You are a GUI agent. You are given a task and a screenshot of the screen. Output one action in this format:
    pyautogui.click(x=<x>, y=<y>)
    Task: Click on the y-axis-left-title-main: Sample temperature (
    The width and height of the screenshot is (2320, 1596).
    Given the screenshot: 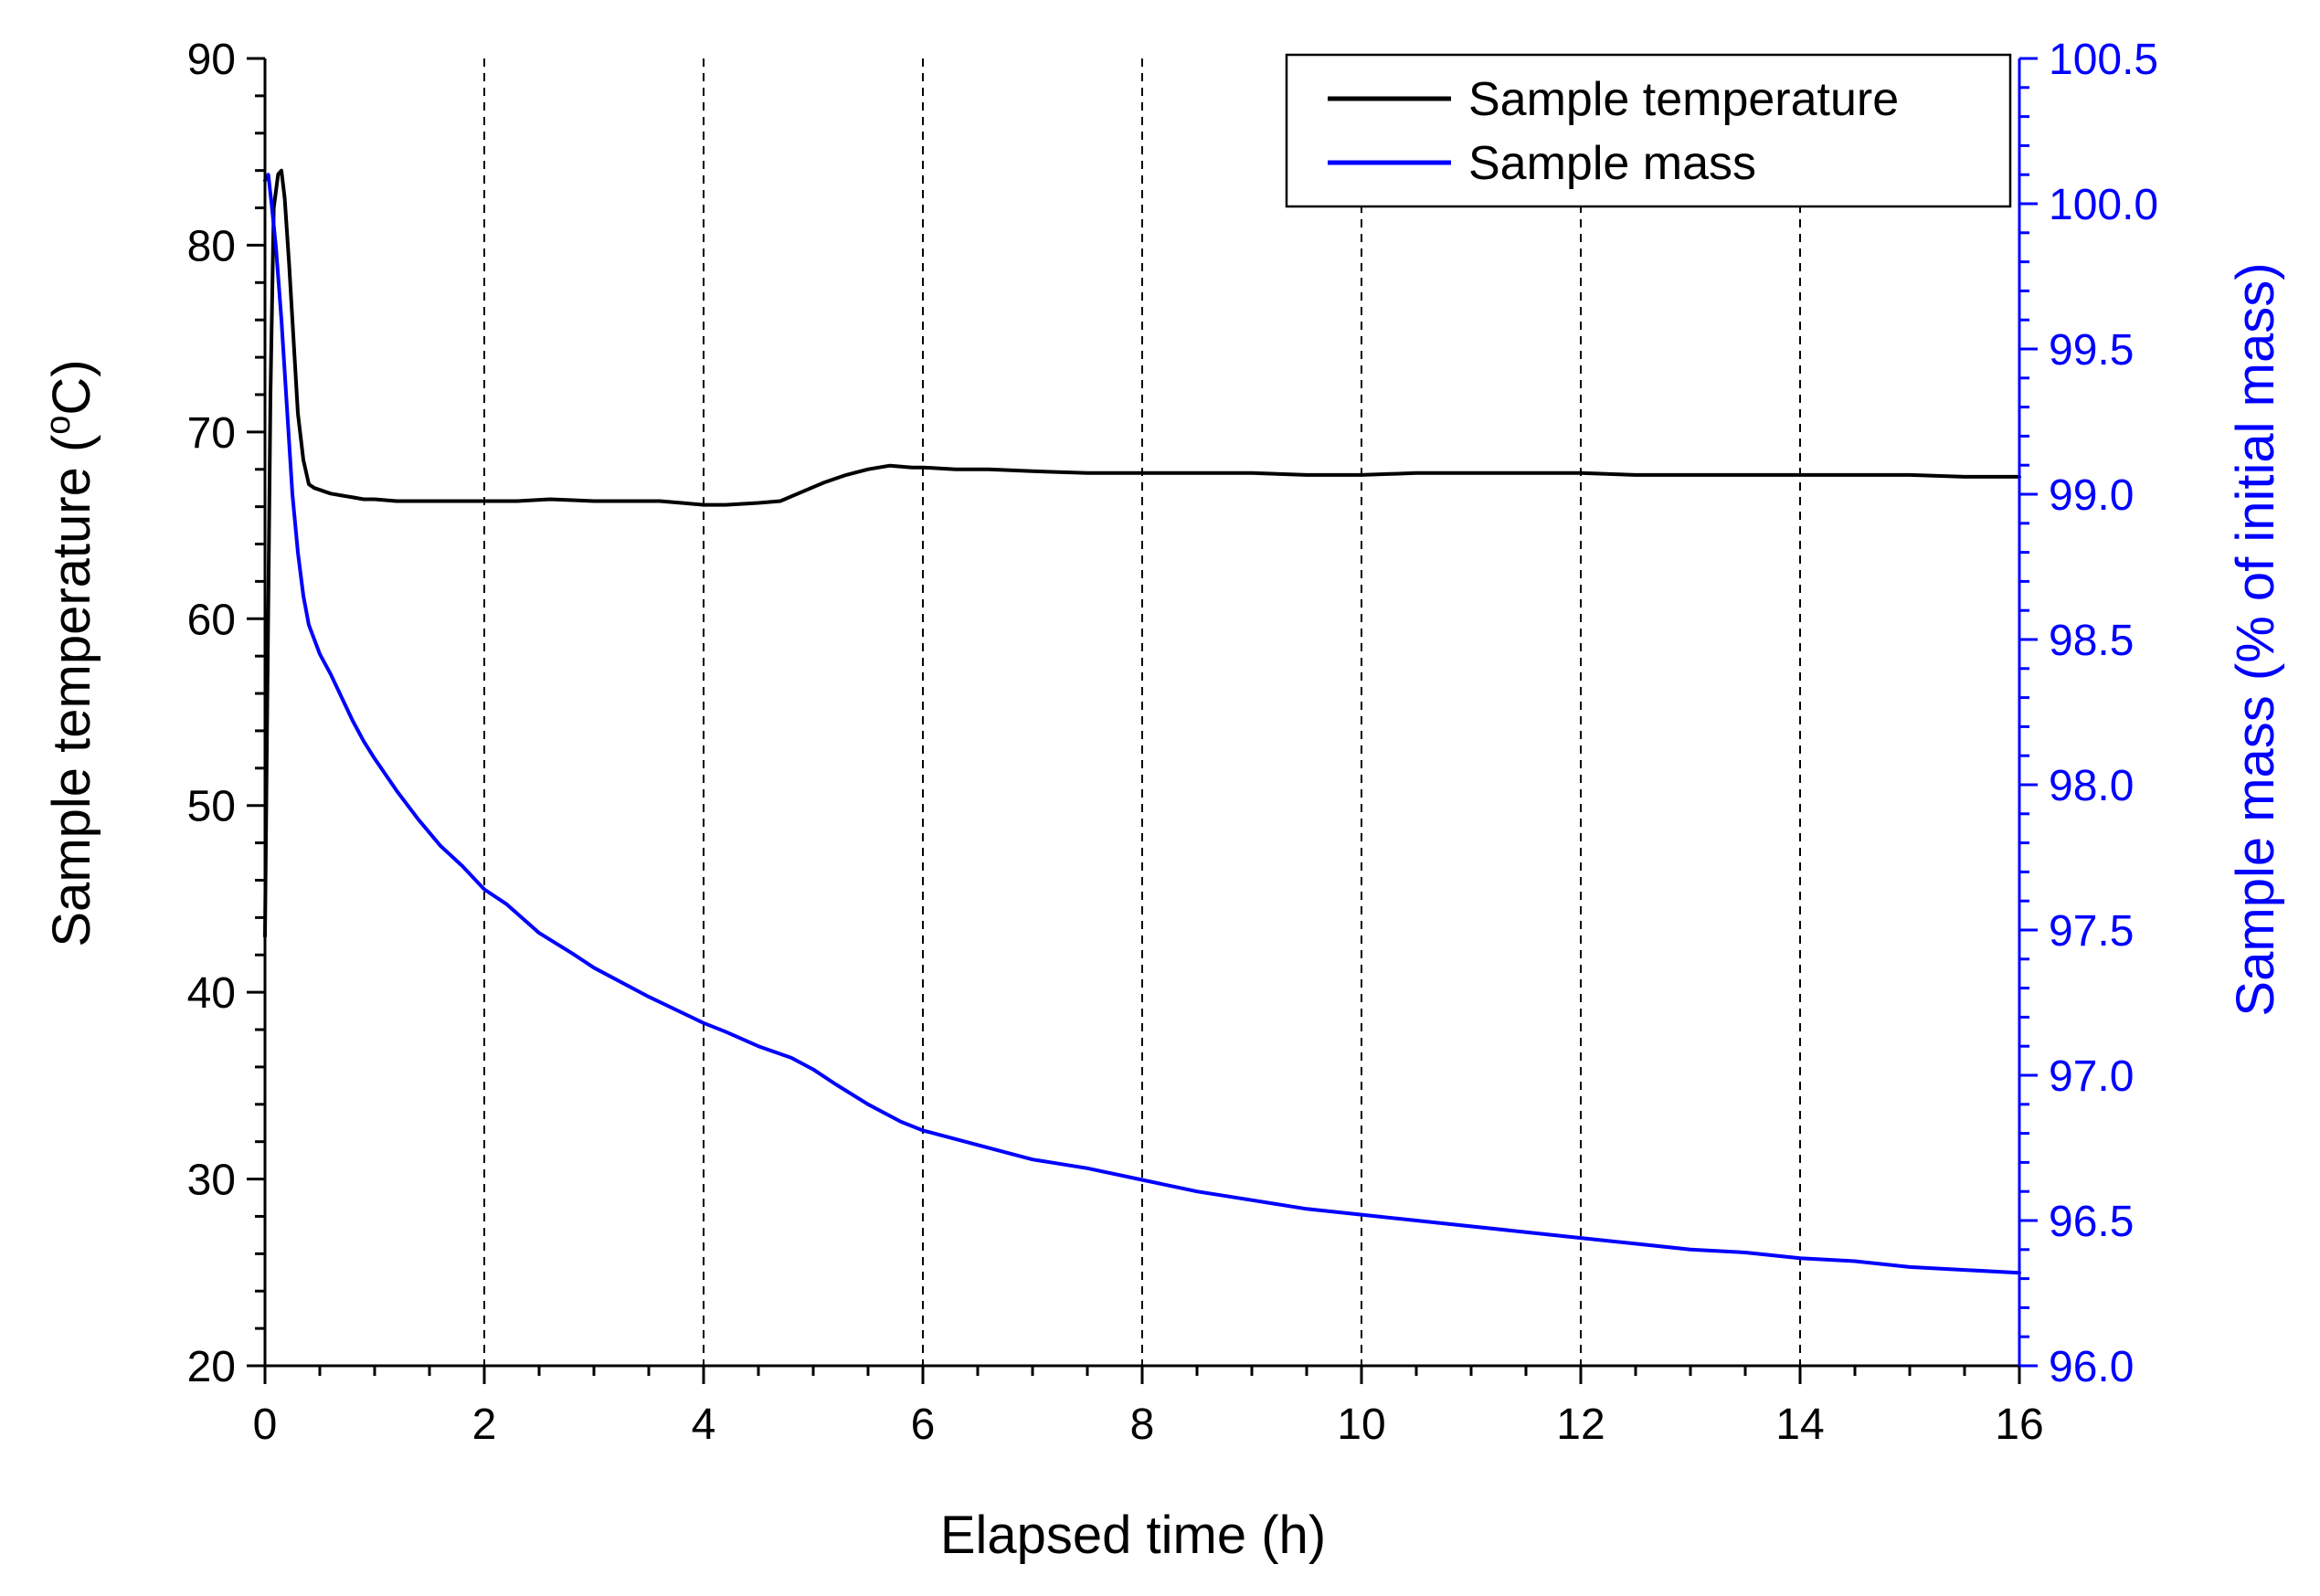 What is the action you would take?
    pyautogui.click(x=71, y=691)
    